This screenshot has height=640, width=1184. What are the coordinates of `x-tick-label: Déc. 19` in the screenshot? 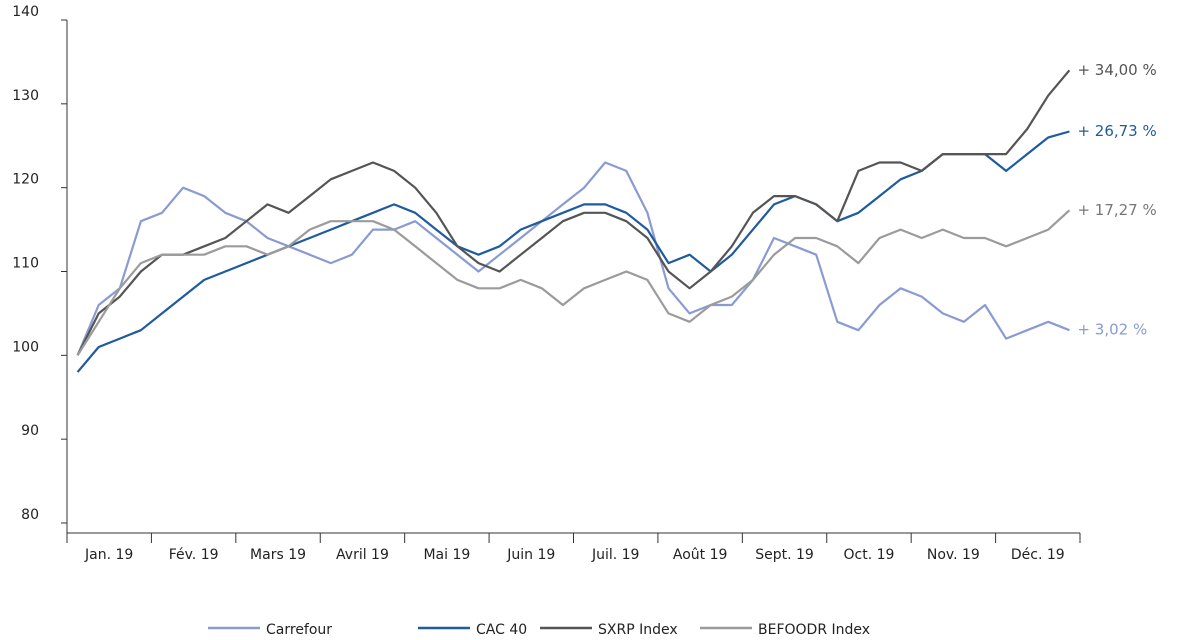 It's located at (1038, 555).